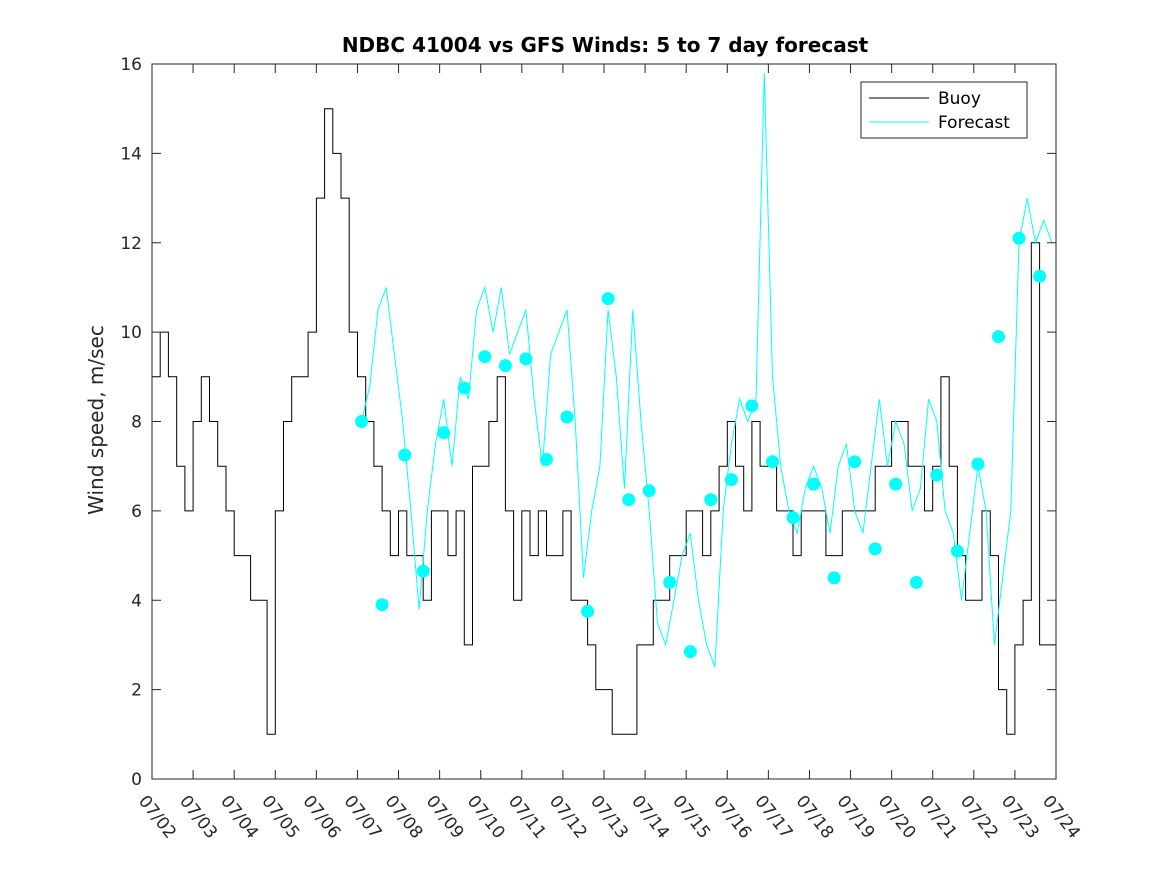 This screenshot has height=875, width=1167. What do you see at coordinates (96, 420) in the screenshot?
I see `y-axis-label: Wind speed, m/sec` at bounding box center [96, 420].